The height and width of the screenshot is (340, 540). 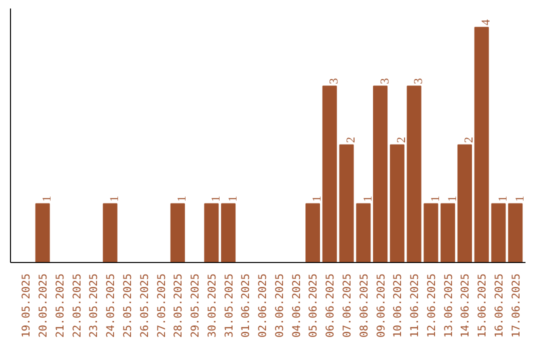 What do you see at coordinates (397, 306) in the screenshot?
I see `x-tick-label: 10.06.2025` at bounding box center [397, 306].